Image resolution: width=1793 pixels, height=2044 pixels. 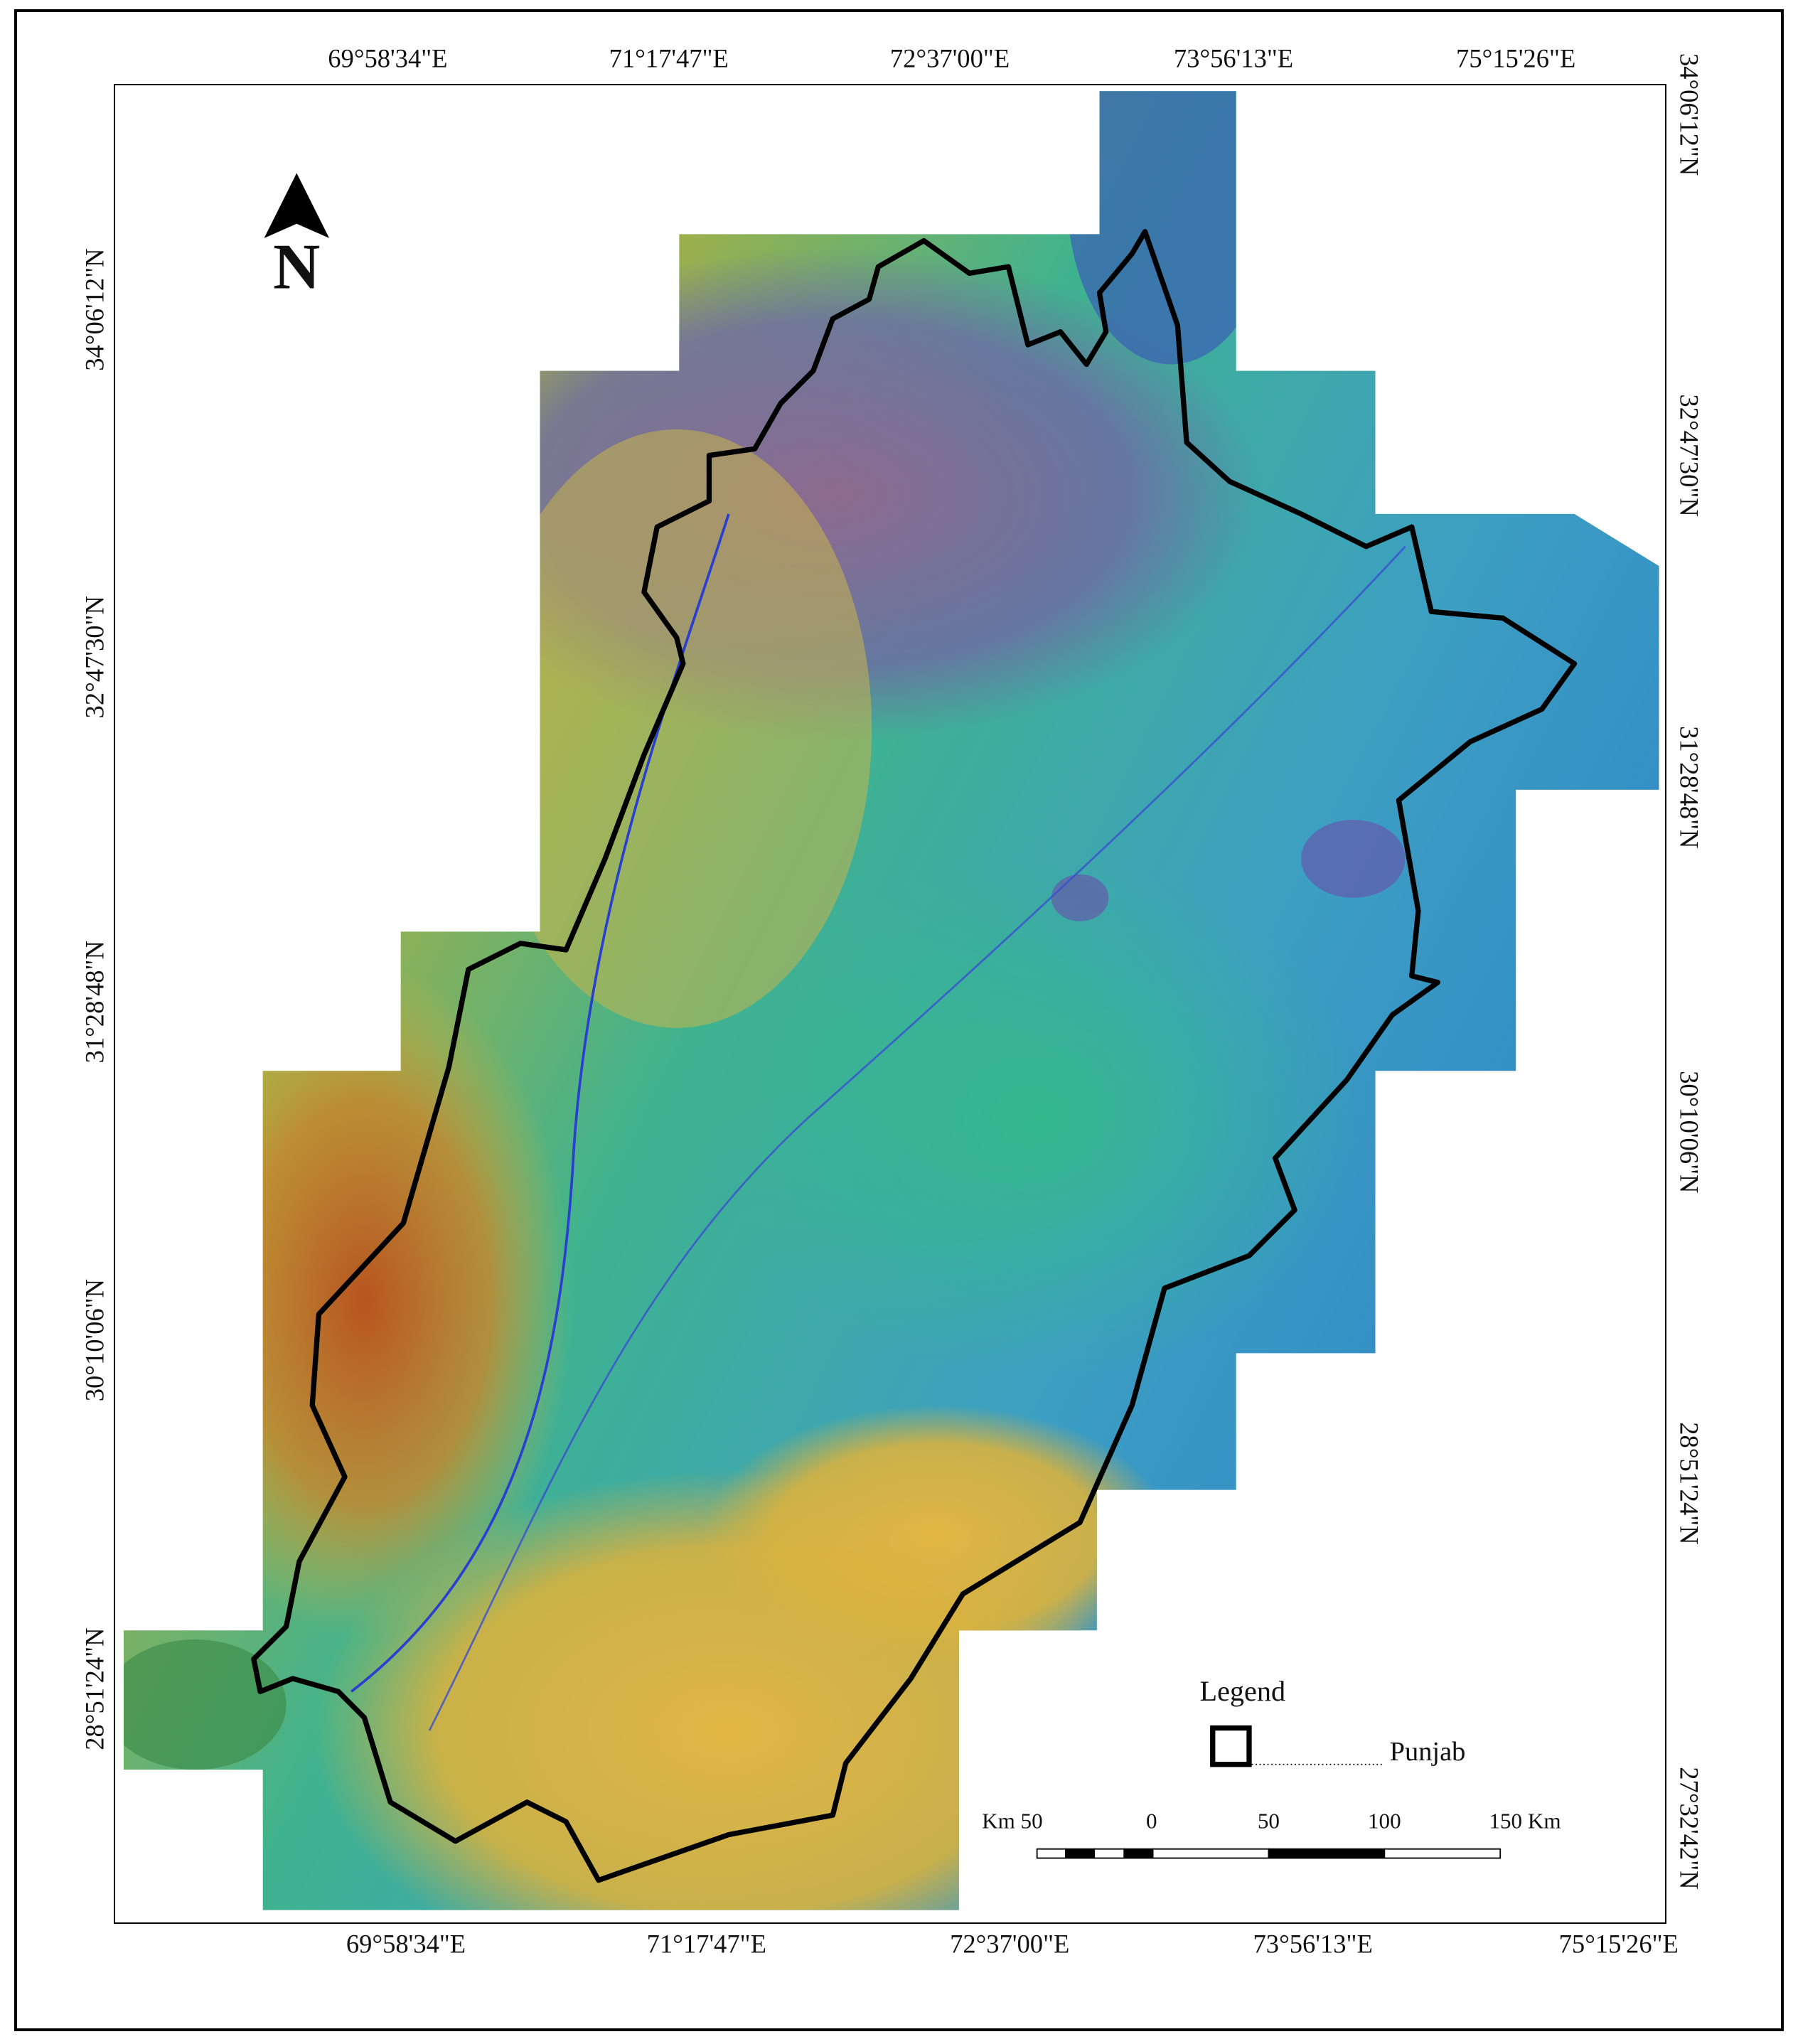 I want to click on scale-label: Km 50, so click(x=1012, y=1820).